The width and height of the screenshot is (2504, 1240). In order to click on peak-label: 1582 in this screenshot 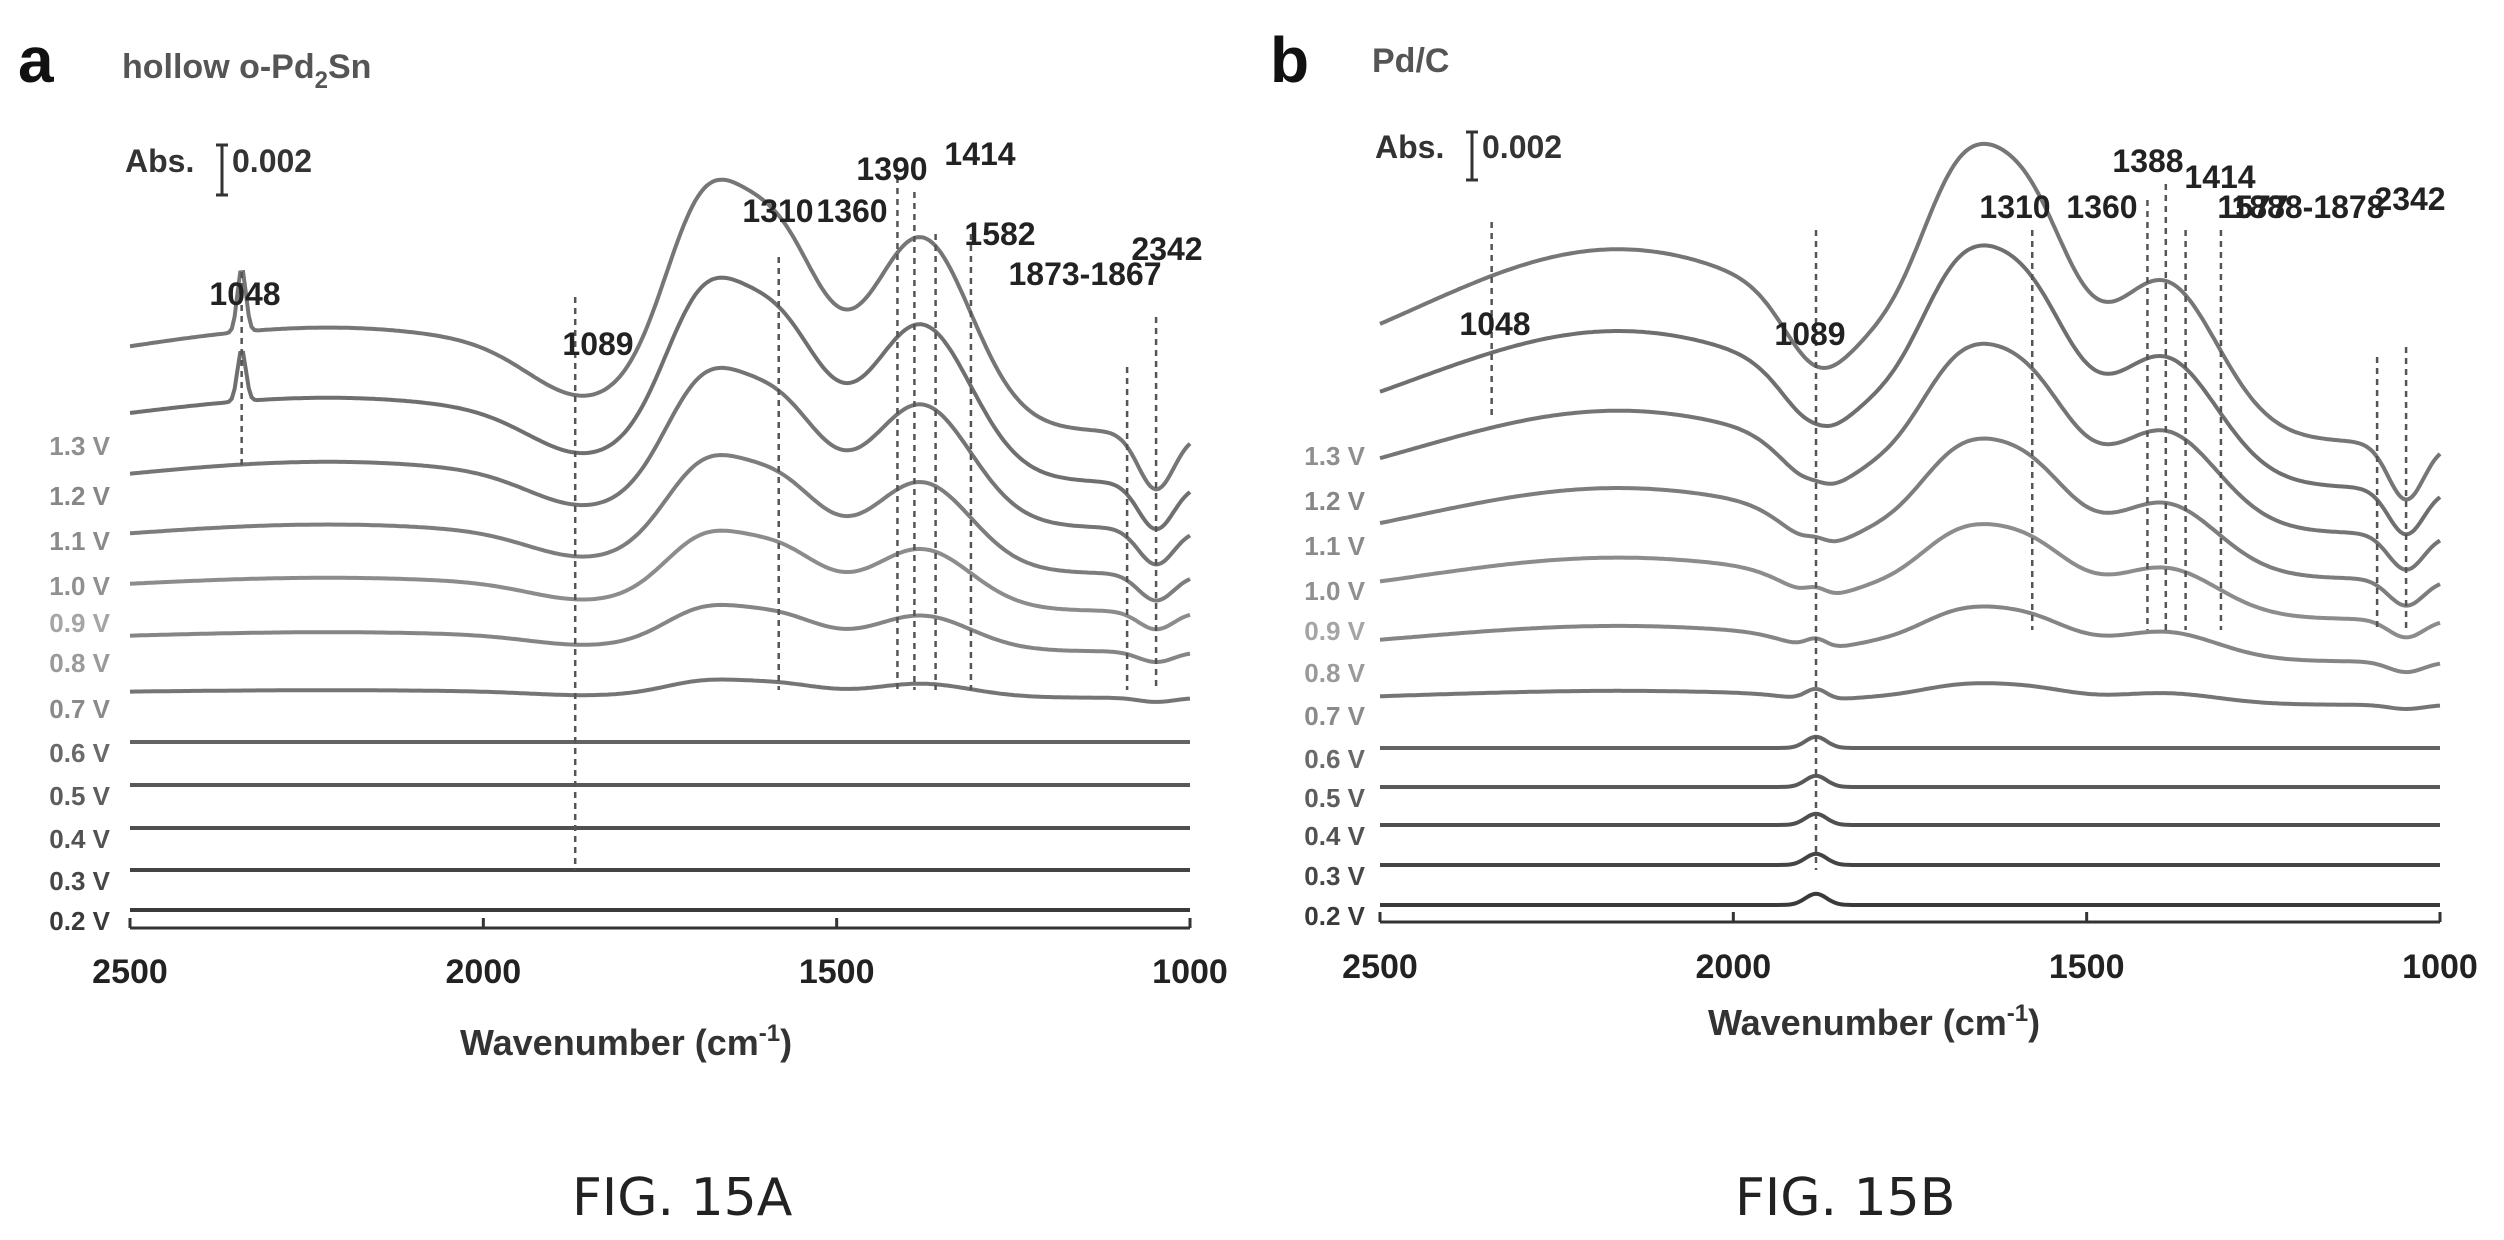, I will do `click(999, 234)`.